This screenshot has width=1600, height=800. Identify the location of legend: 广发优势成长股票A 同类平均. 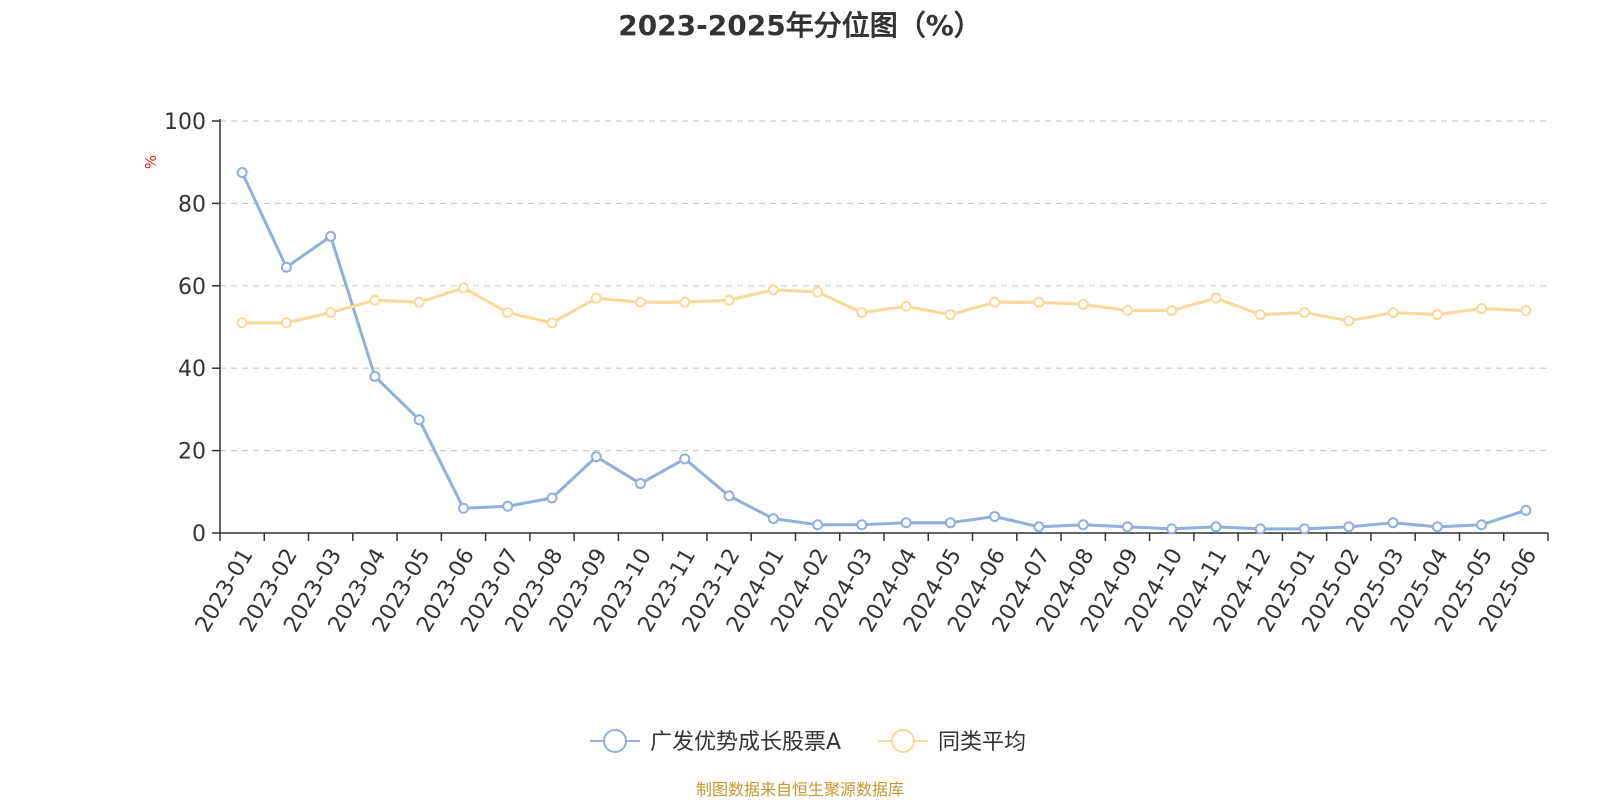
(808, 742).